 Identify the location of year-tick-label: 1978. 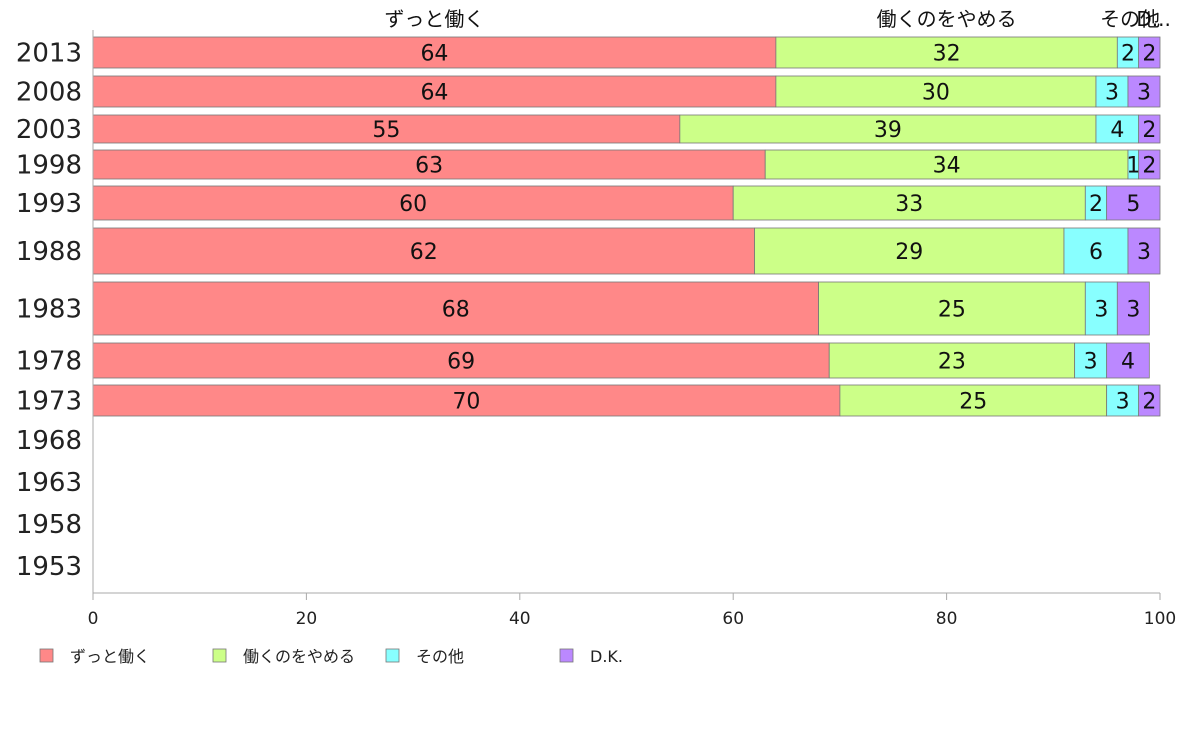
(49, 362).